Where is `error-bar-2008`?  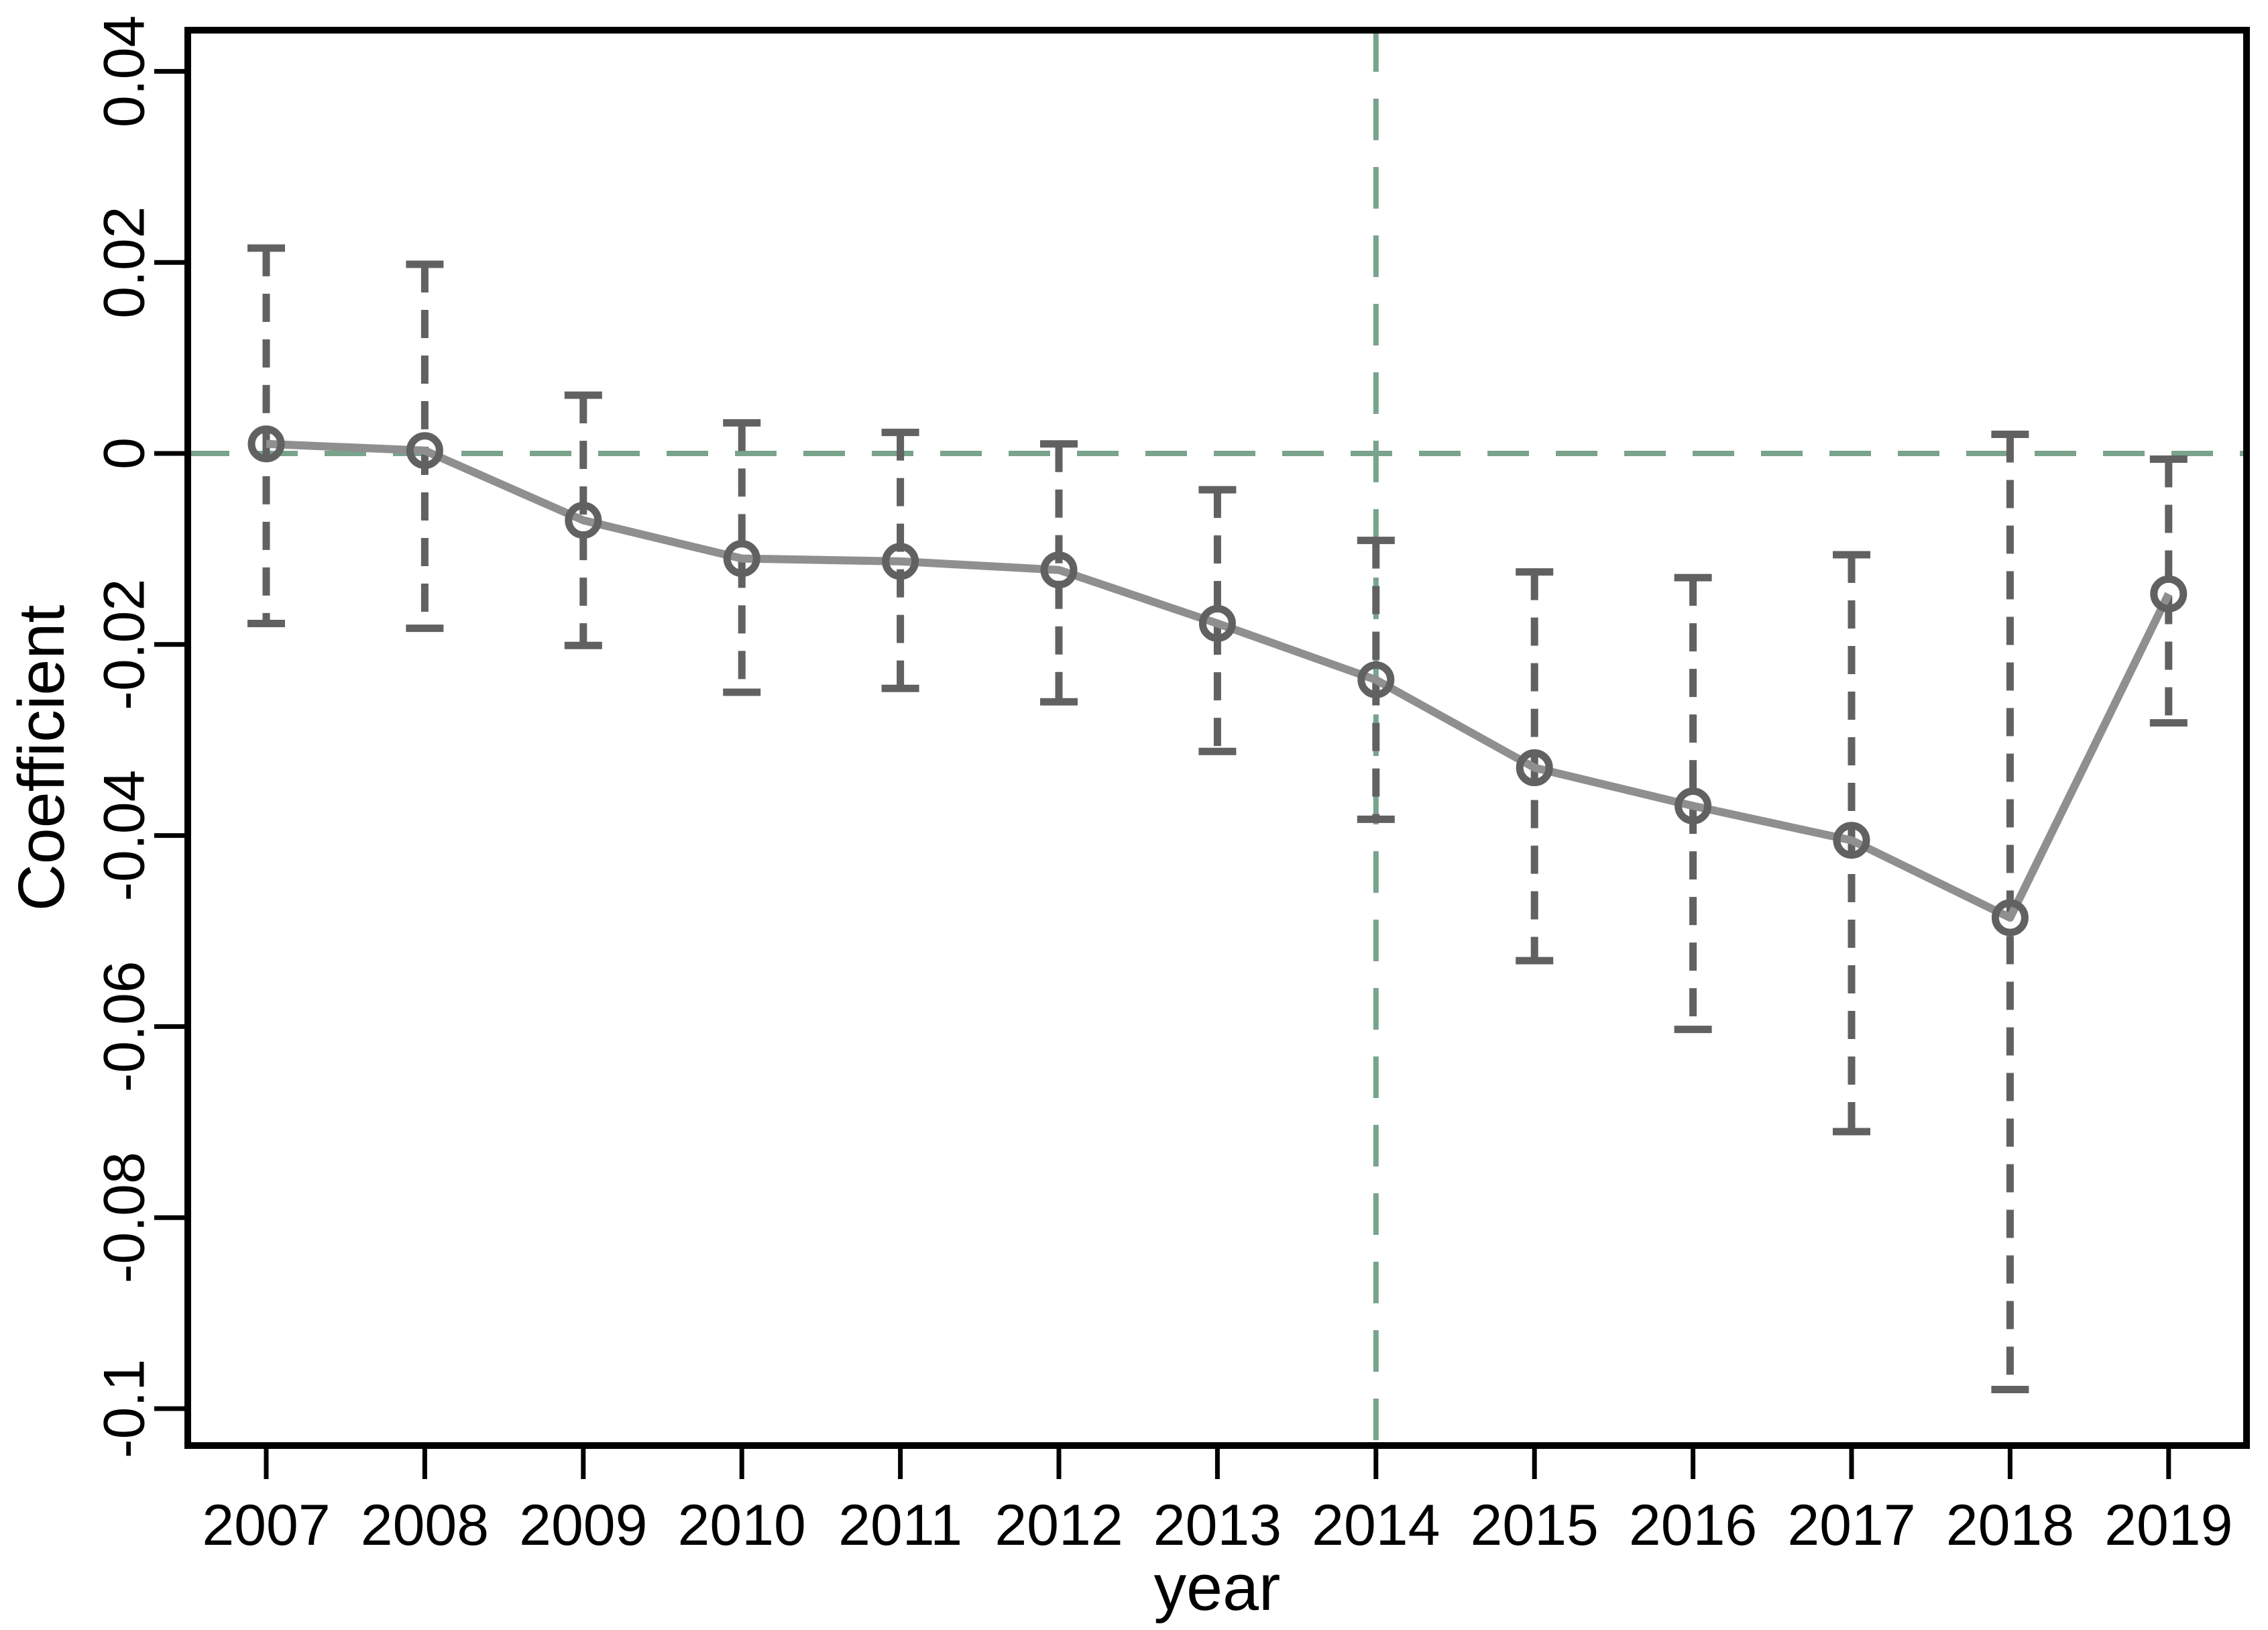 error-bar-2008 is located at coordinates (425, 446).